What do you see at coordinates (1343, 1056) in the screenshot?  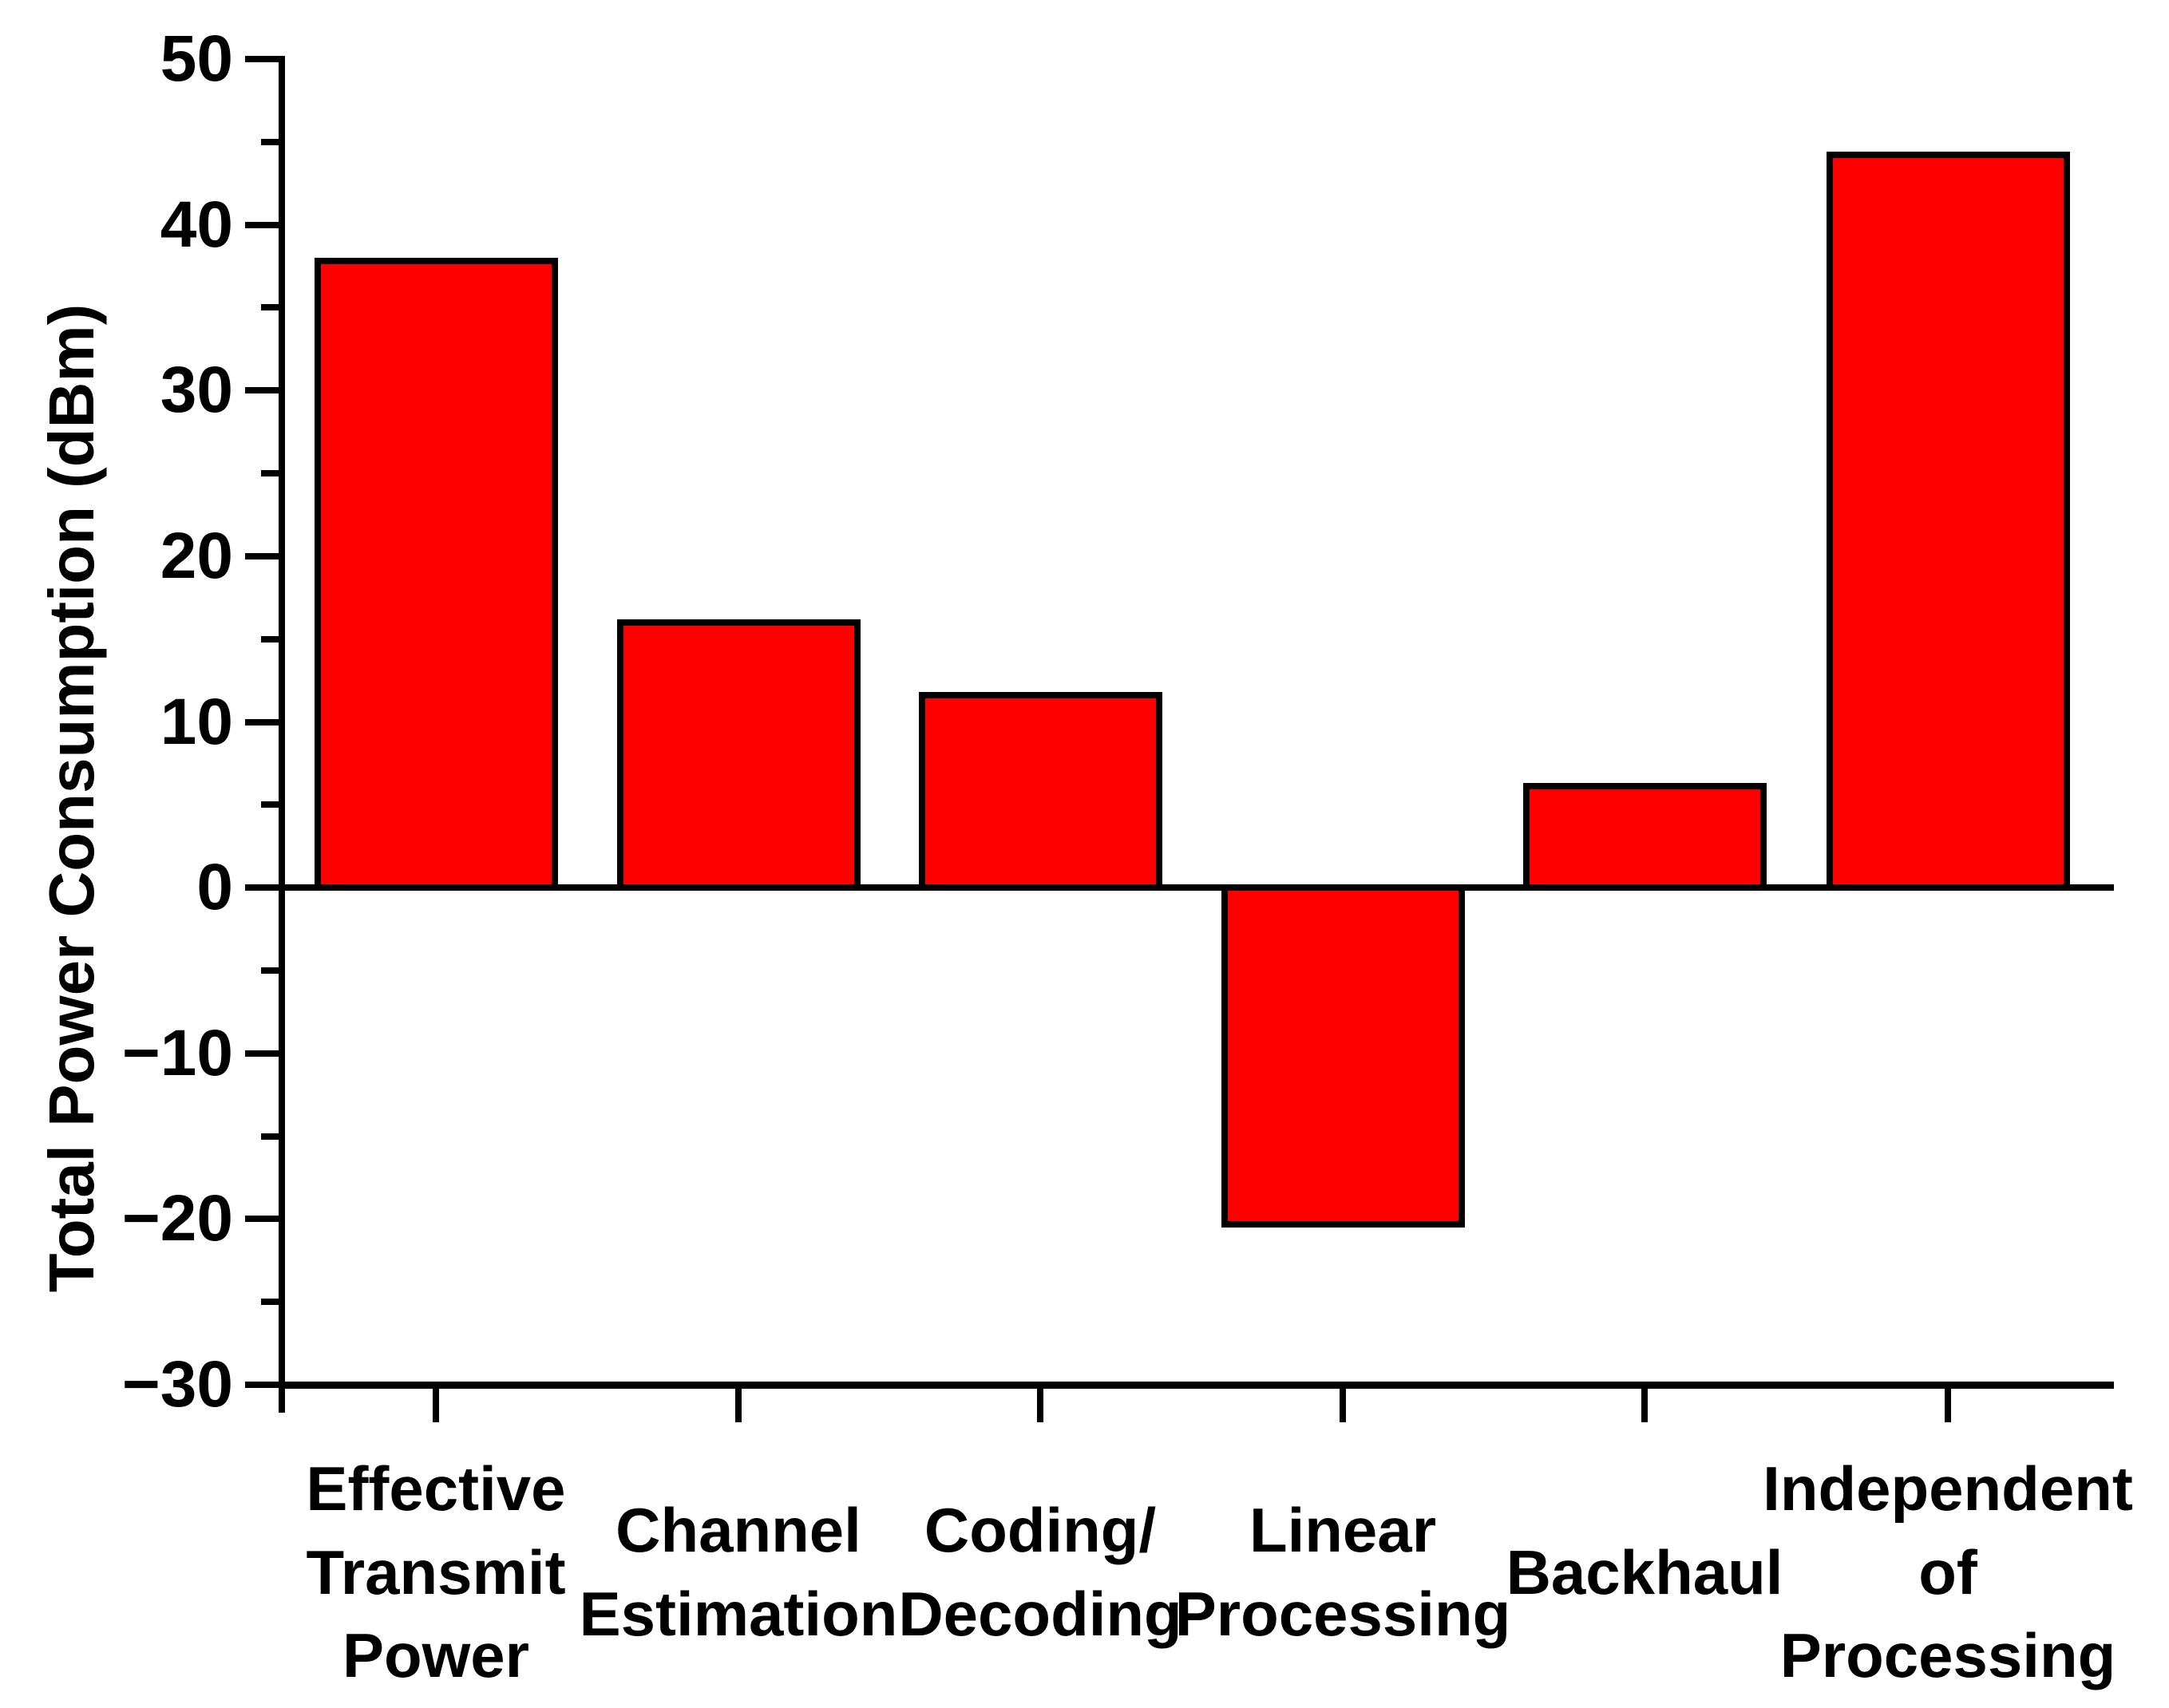 I see `bar-linear-processing` at bounding box center [1343, 1056].